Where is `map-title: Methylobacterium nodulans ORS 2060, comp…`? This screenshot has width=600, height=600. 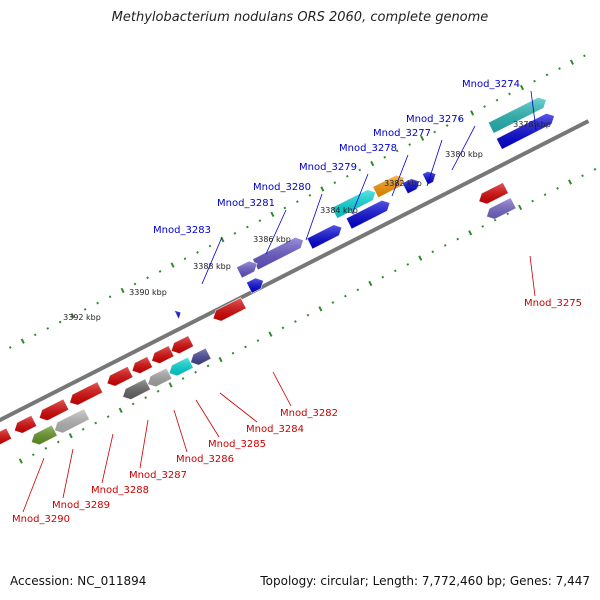 map-title: Methylobacterium nodulans ORS 2060, comp… is located at coordinates (300, 17).